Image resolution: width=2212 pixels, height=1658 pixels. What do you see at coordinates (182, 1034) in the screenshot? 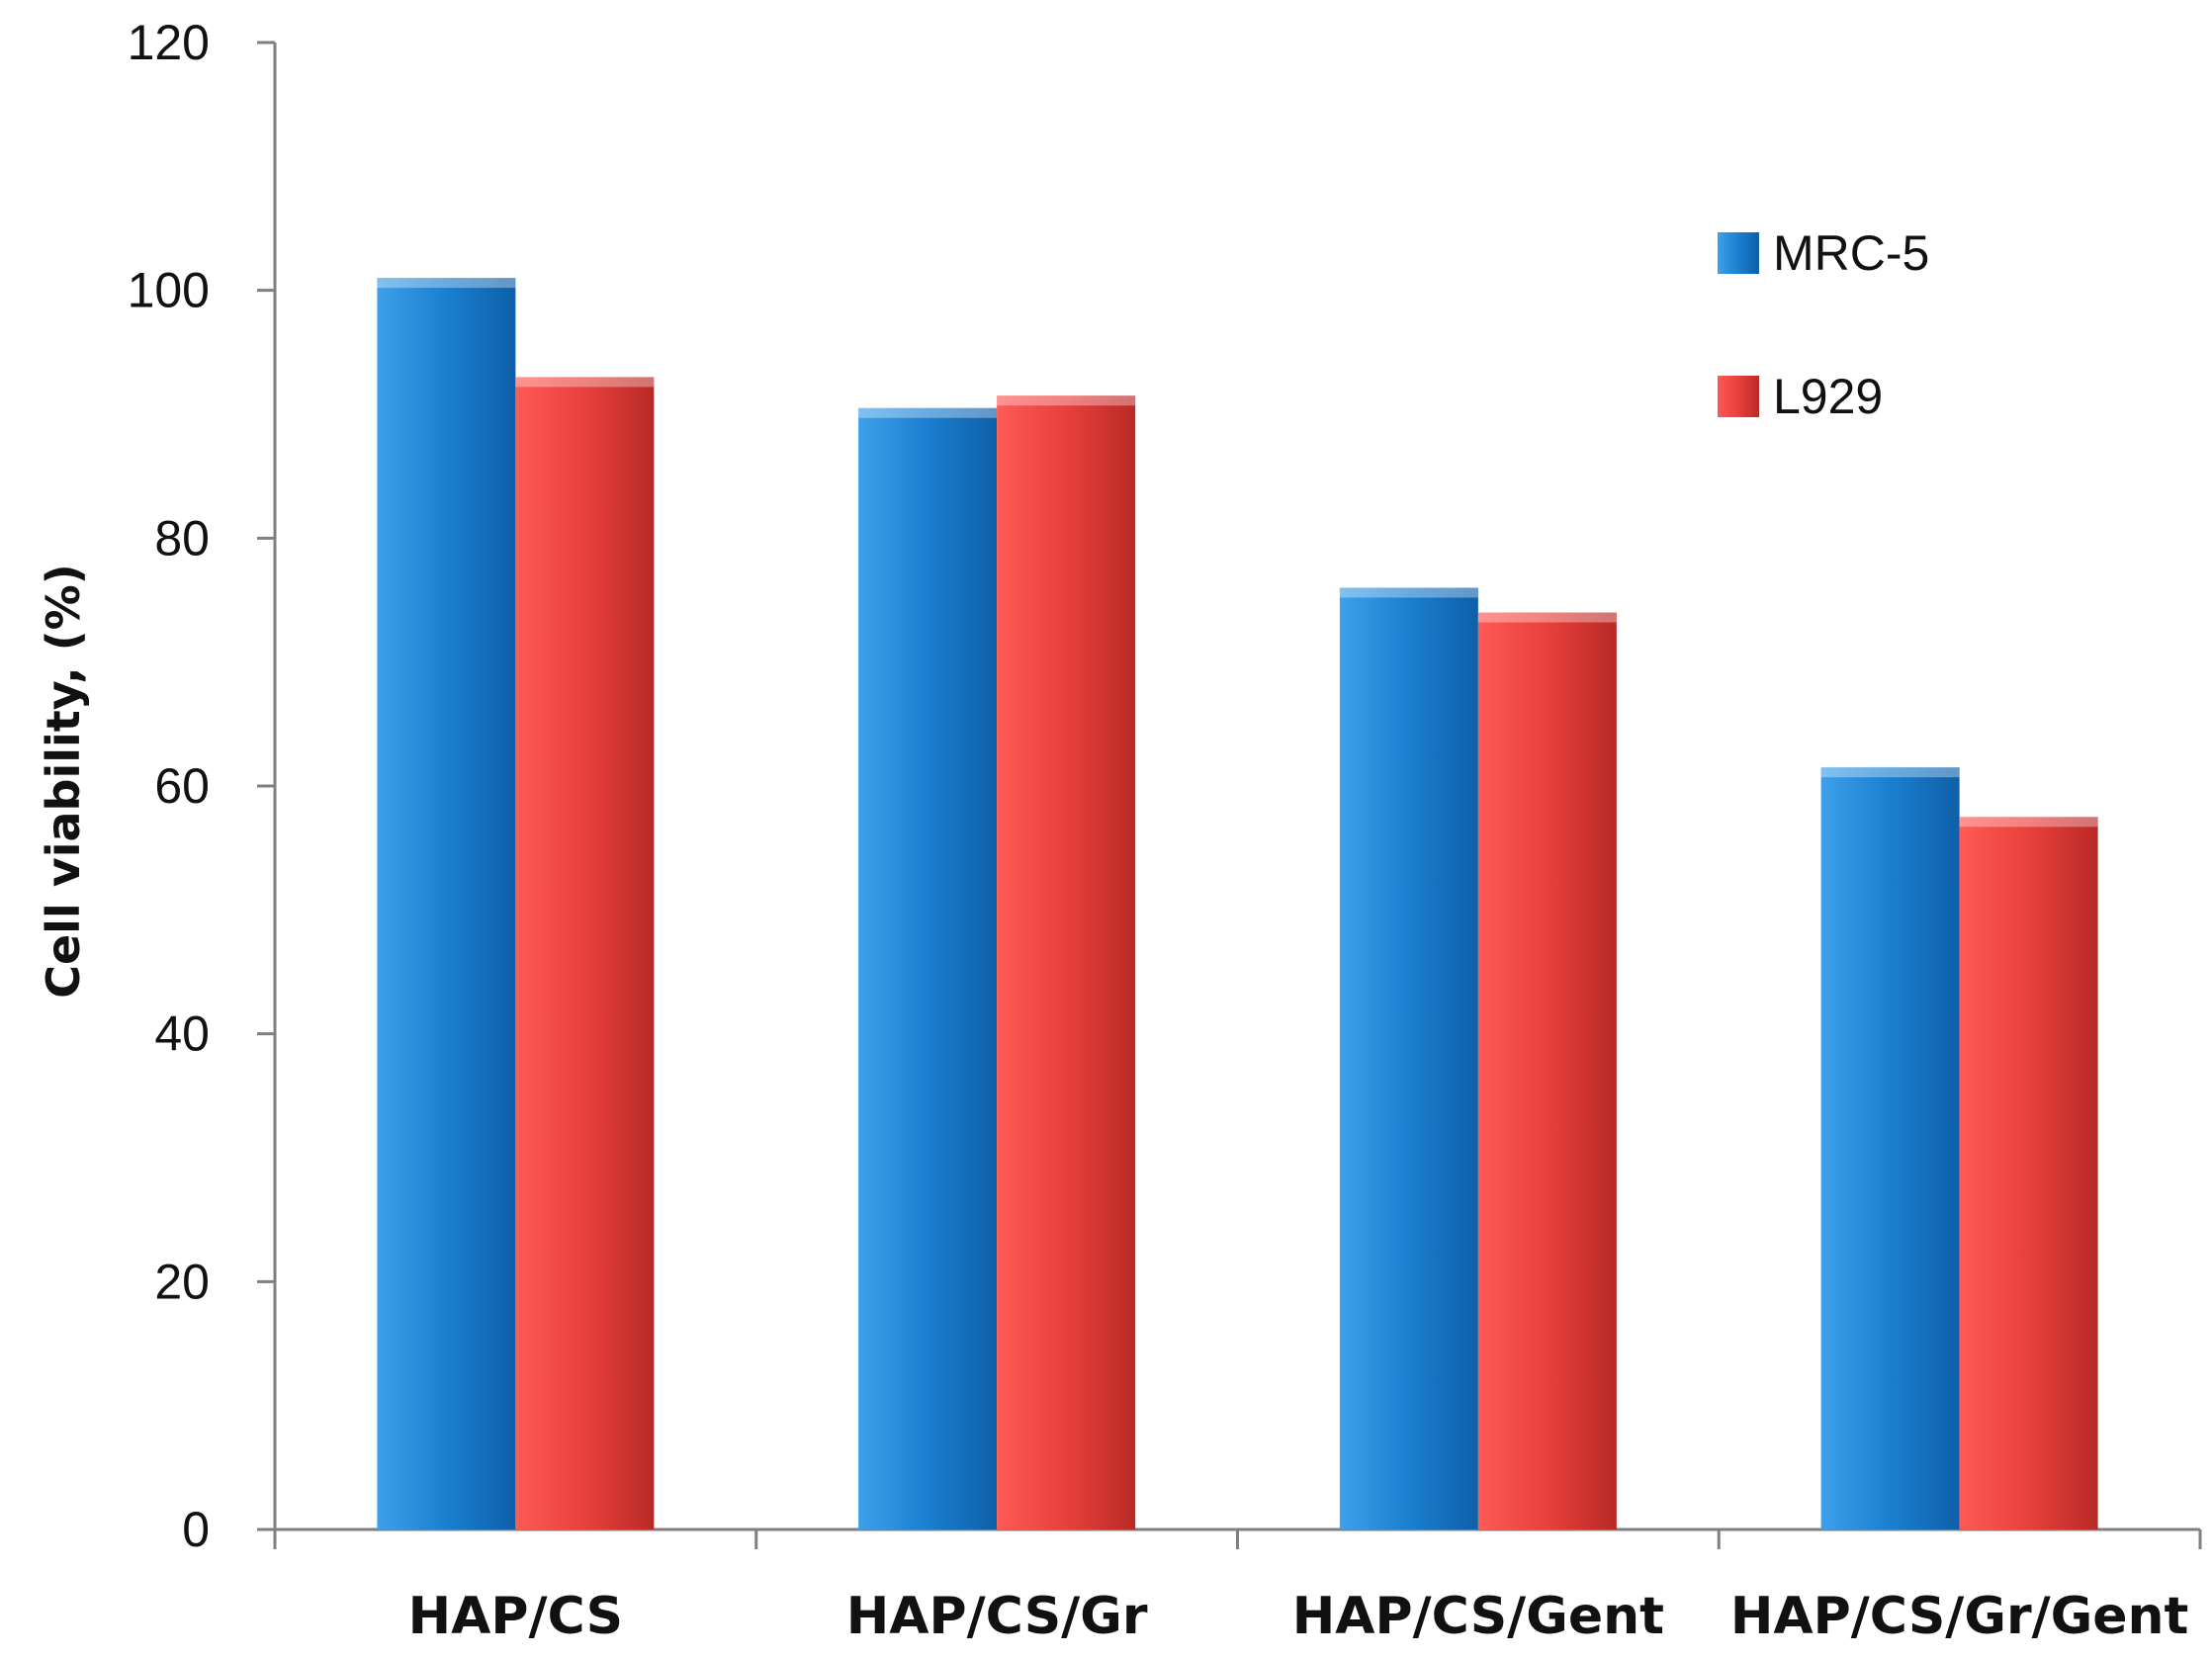
I see `y-tick-label: 40` at bounding box center [182, 1034].